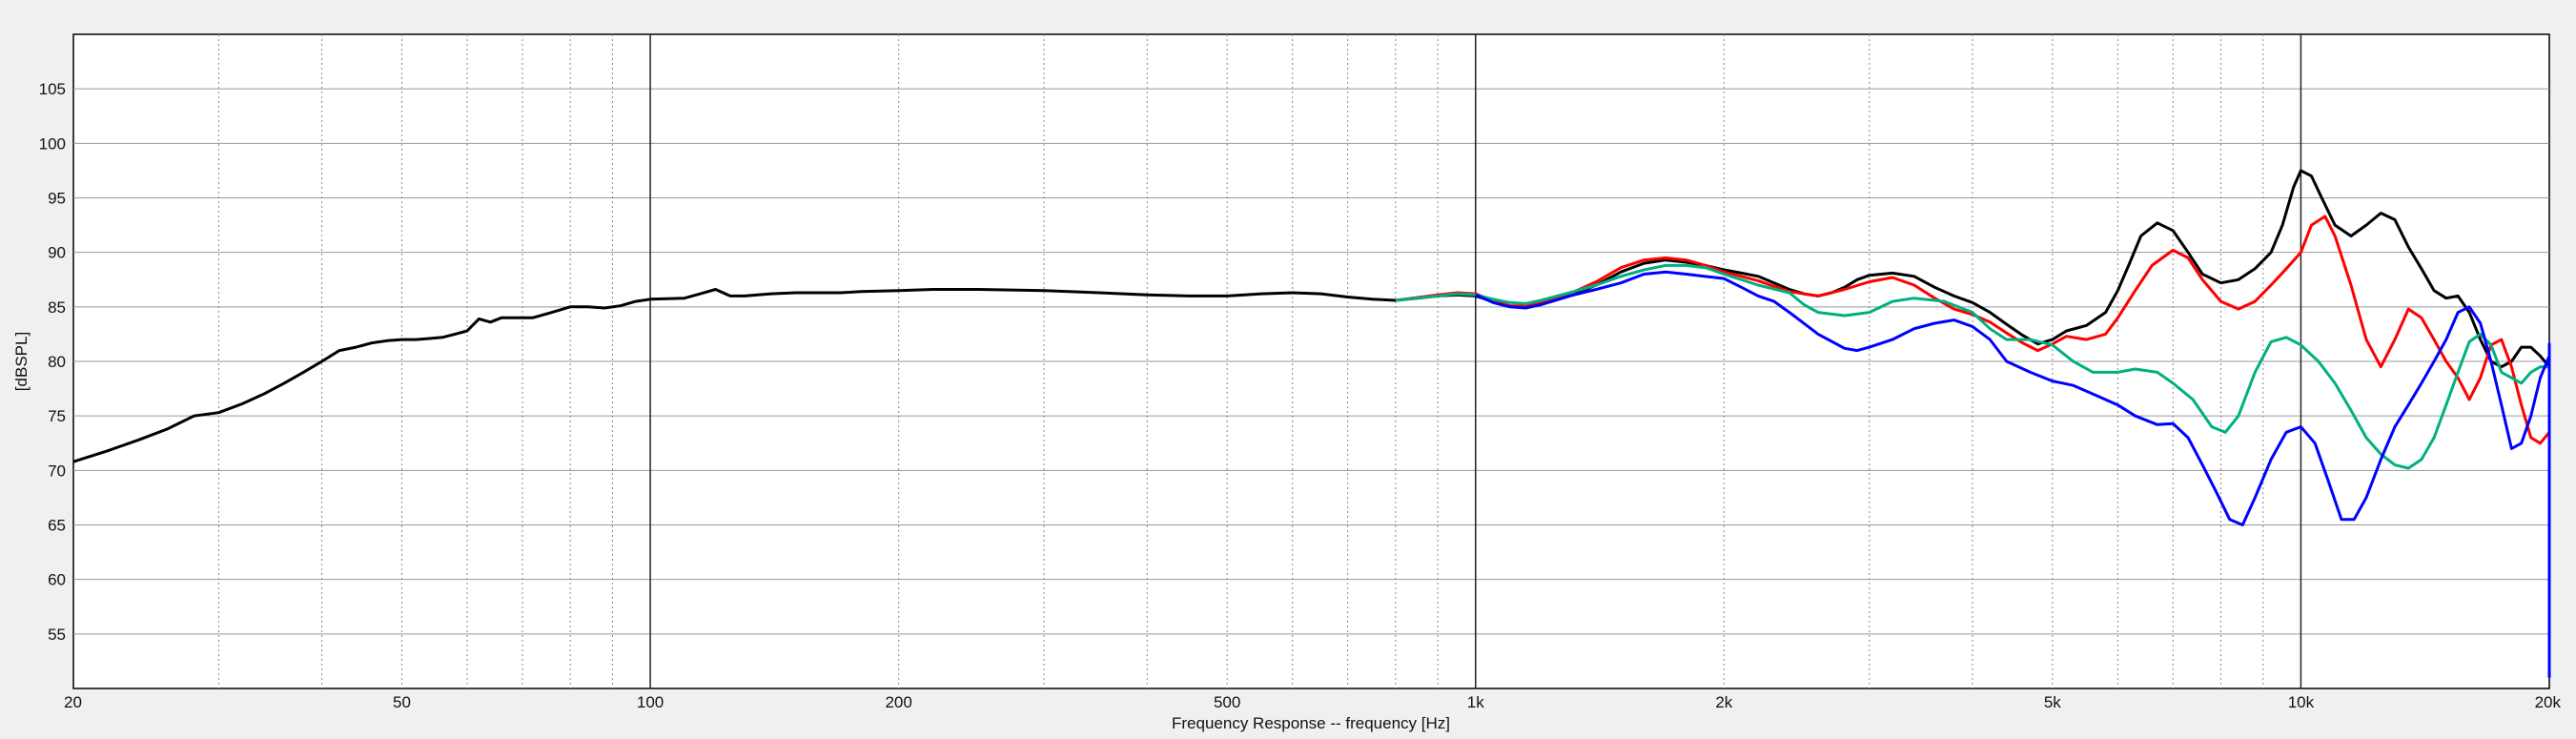 The image size is (2576, 739). Describe the element at coordinates (2301, 702) in the screenshot. I see `x-tick-label: 10k` at that location.